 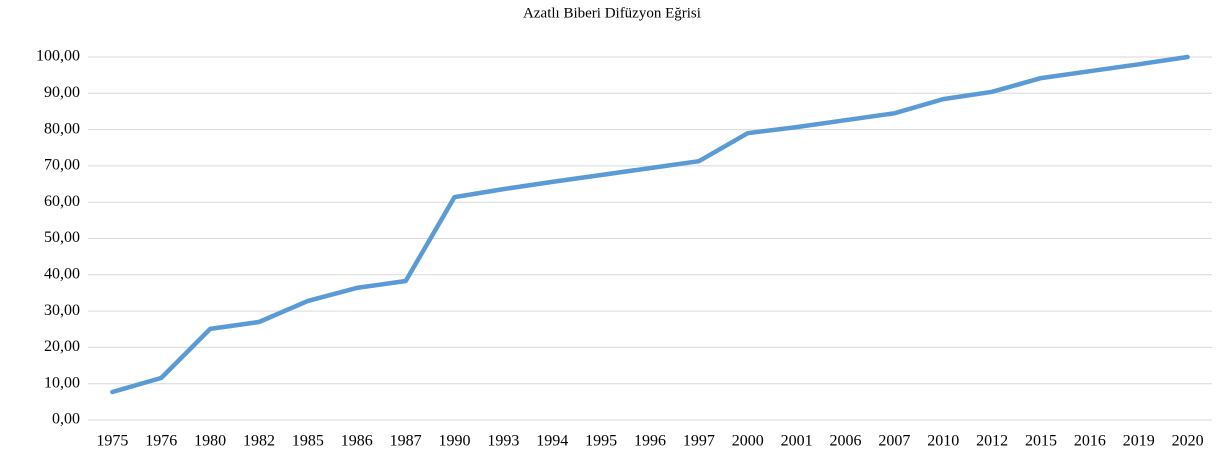 What do you see at coordinates (552, 441) in the screenshot?
I see `x-tick-label: 1994` at bounding box center [552, 441].